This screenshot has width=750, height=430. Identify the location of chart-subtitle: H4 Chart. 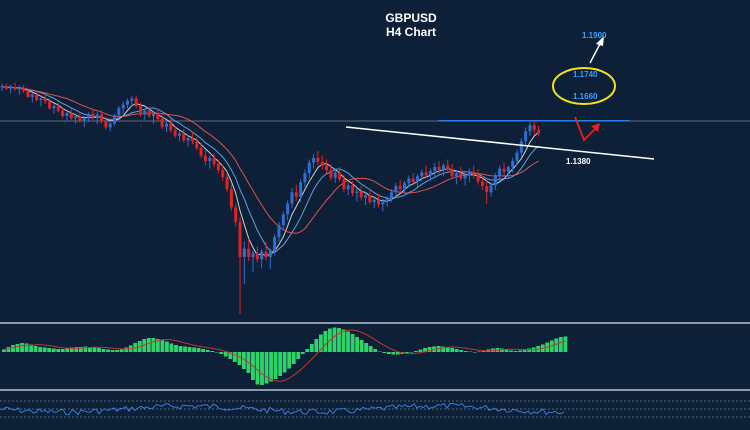
(411, 32).